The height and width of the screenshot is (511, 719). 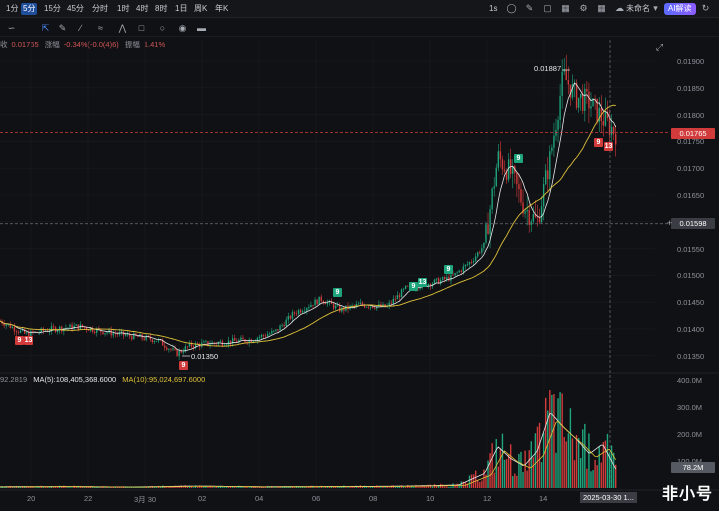 What do you see at coordinates (162, 28) in the screenshot?
I see `lock-icon: ○` at bounding box center [162, 28].